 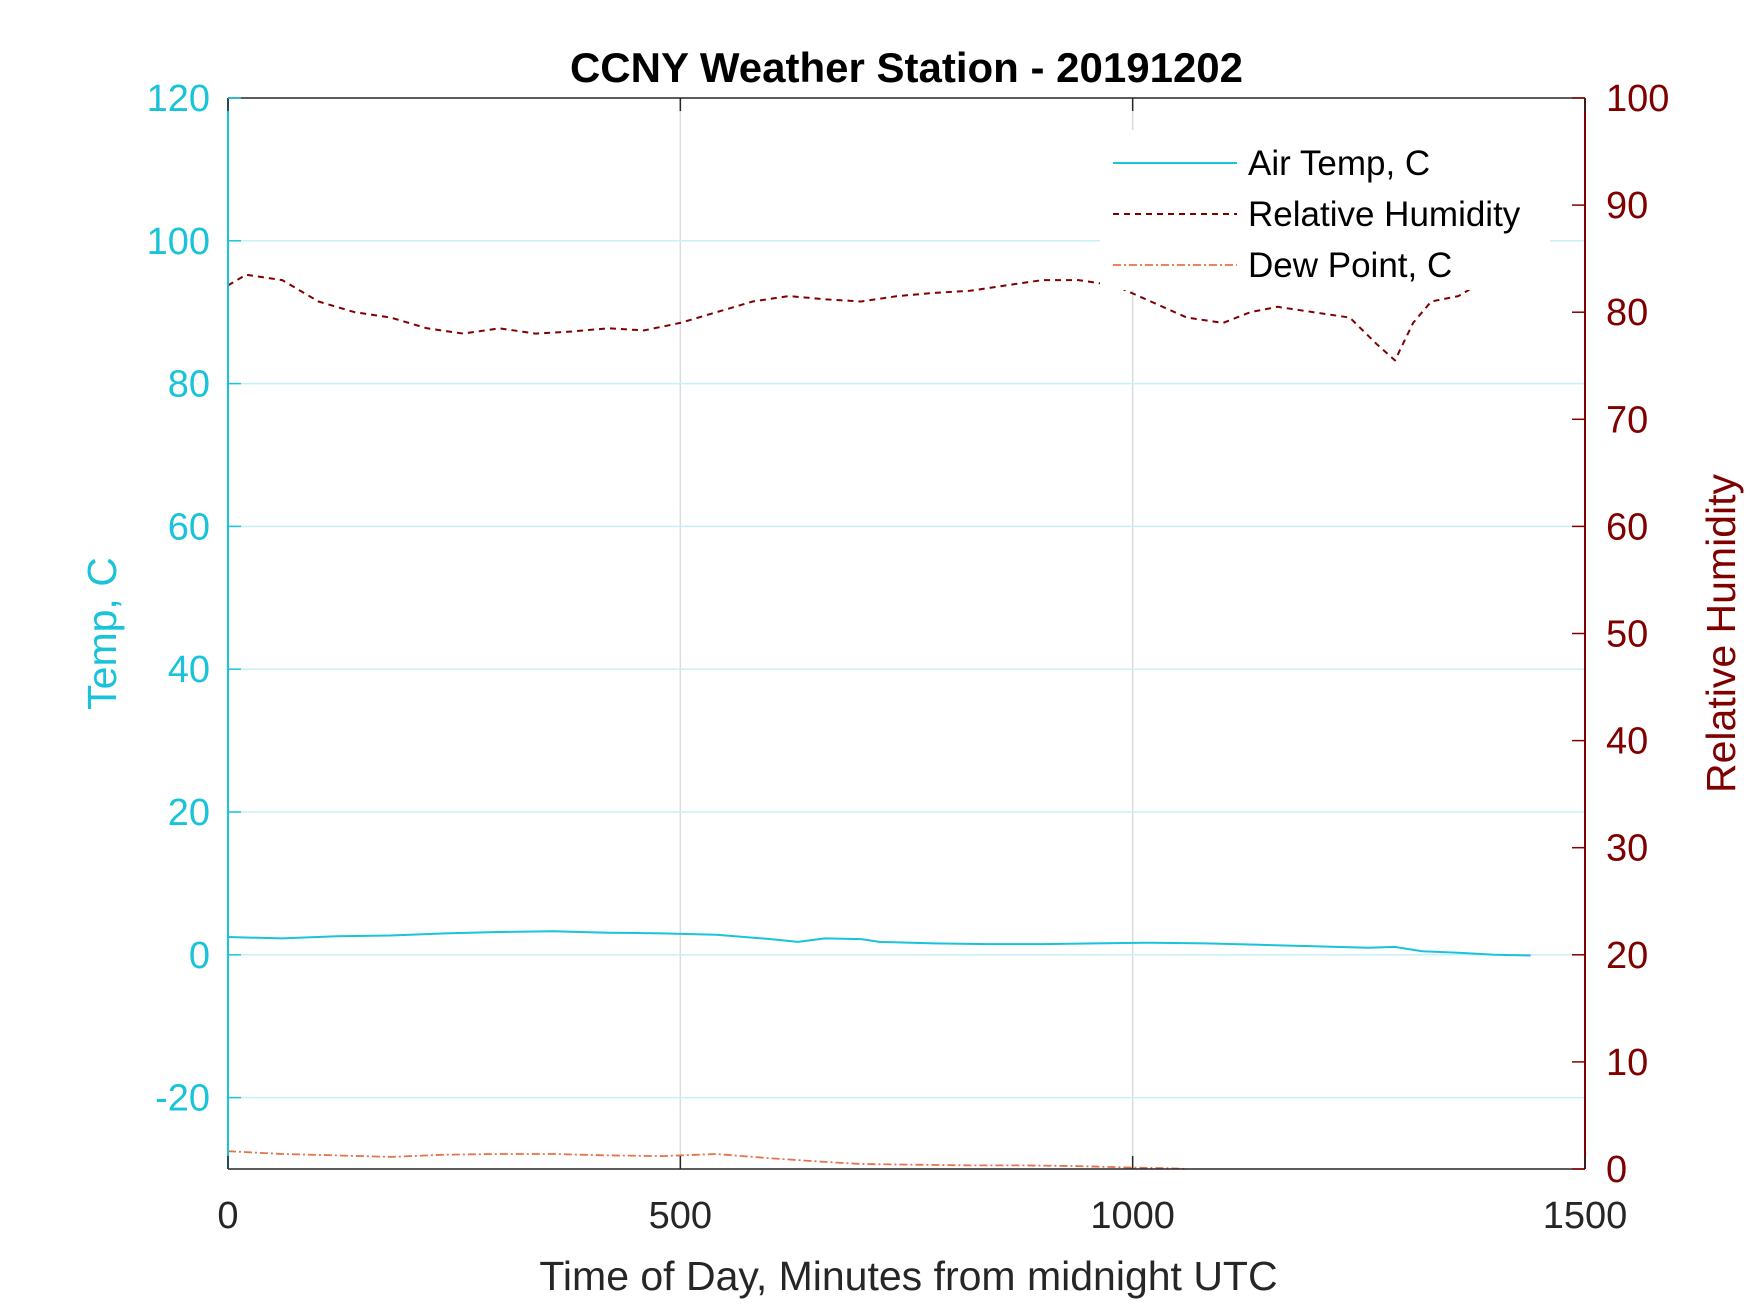 I want to click on right-tick-label: 60, so click(x=1627, y=527).